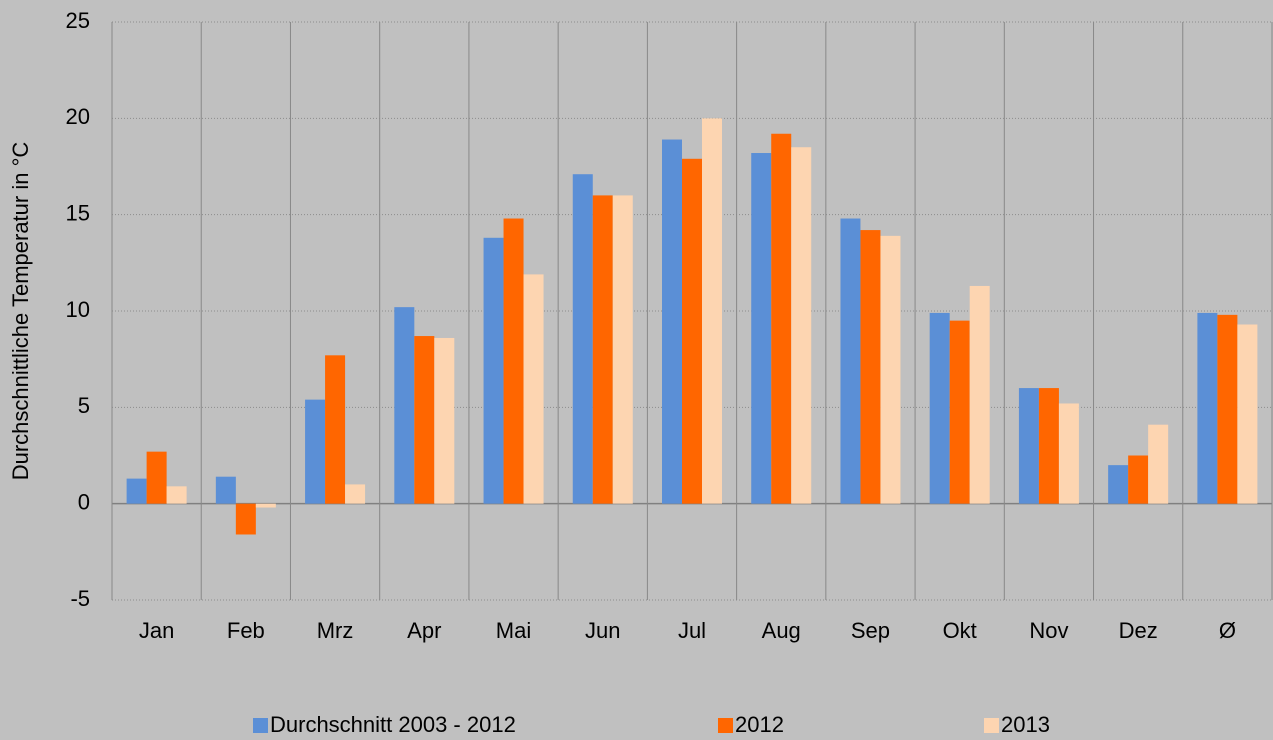 The height and width of the screenshot is (740, 1273). Describe the element at coordinates (781, 630) in the screenshot. I see `x-tick-label: Aug` at that location.